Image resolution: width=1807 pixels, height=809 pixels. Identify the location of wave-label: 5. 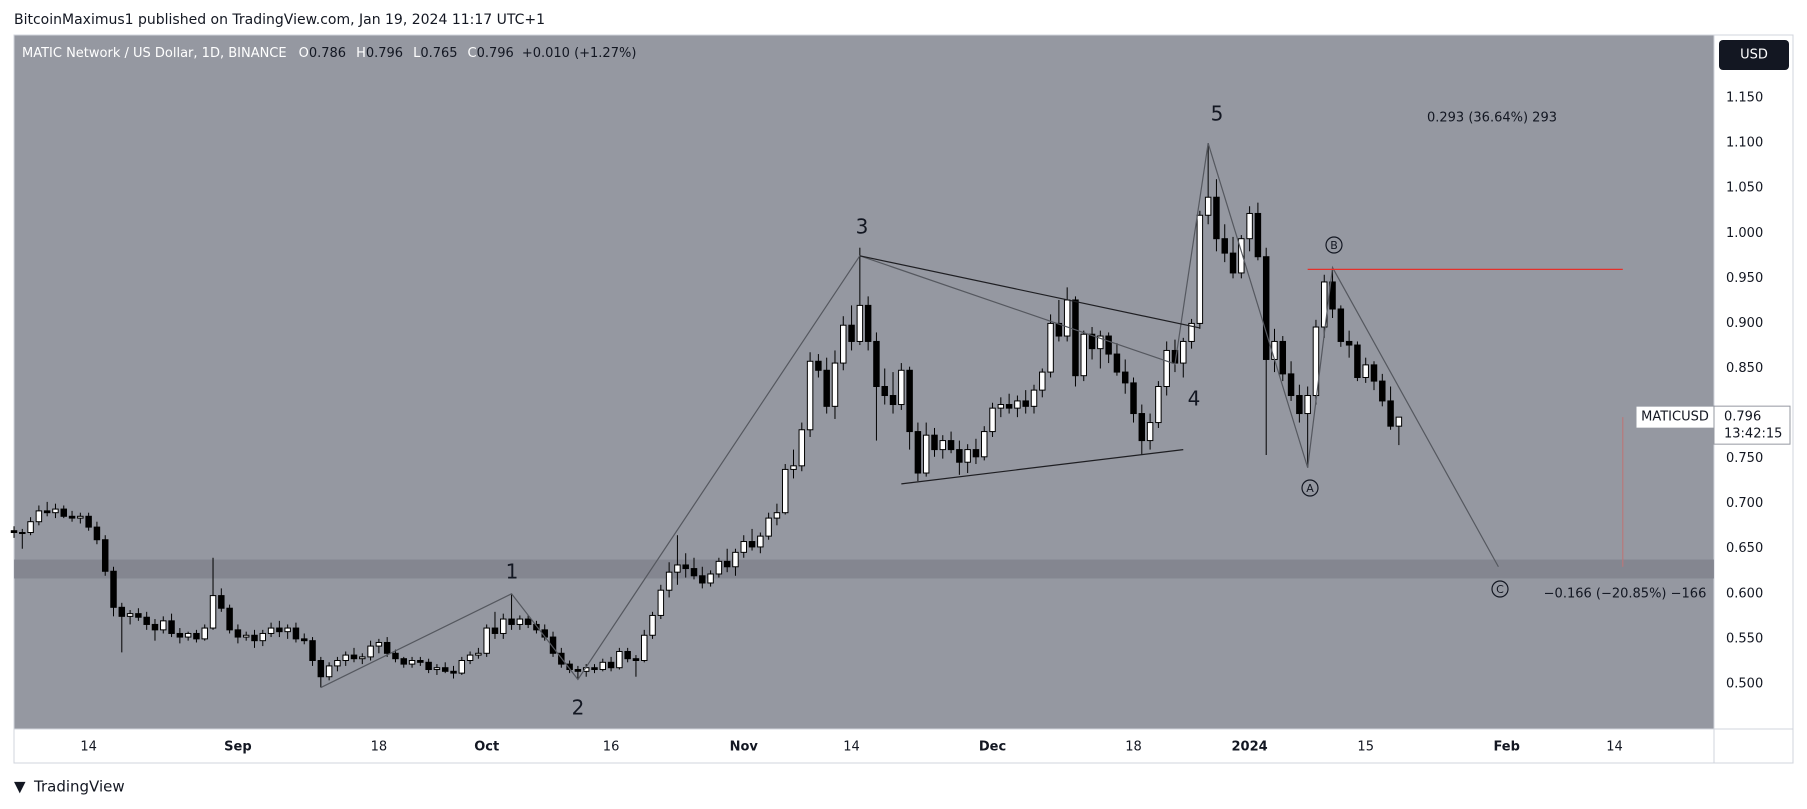
(1217, 114).